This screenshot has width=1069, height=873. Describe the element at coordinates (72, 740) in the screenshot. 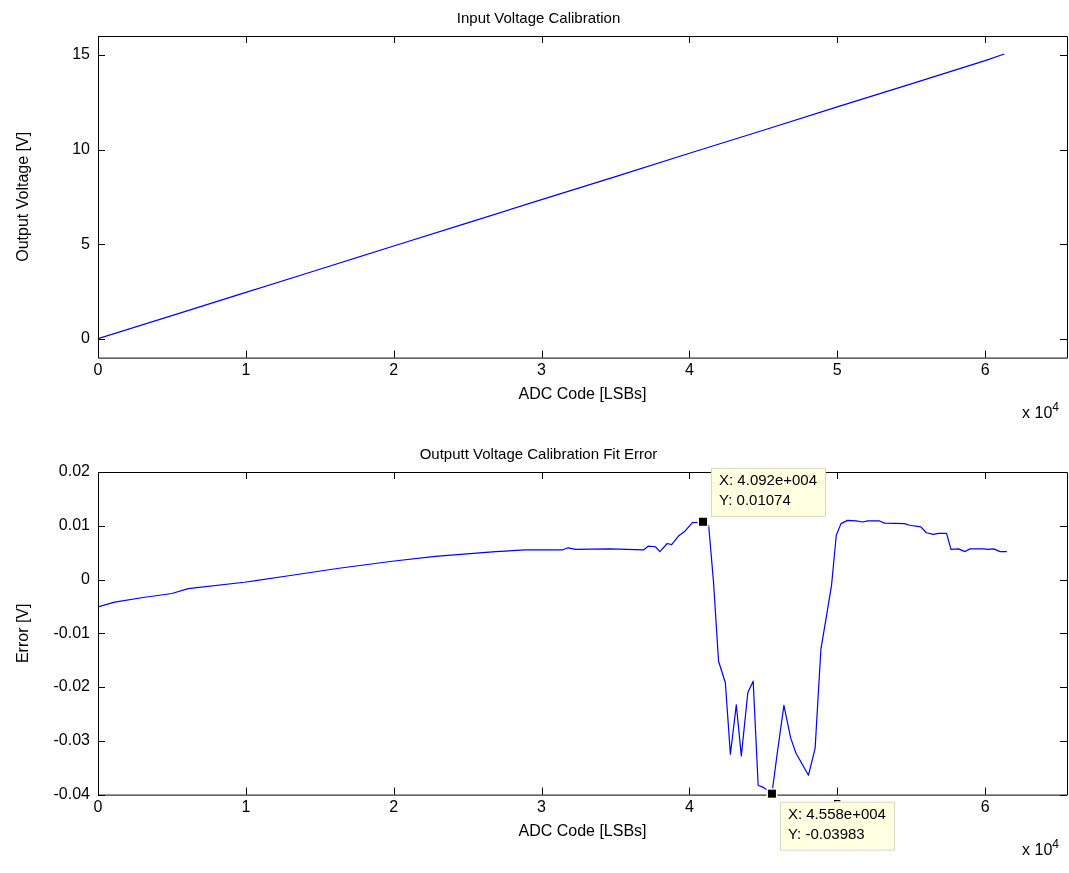

I see `y-tick-label: -0.03` at that location.